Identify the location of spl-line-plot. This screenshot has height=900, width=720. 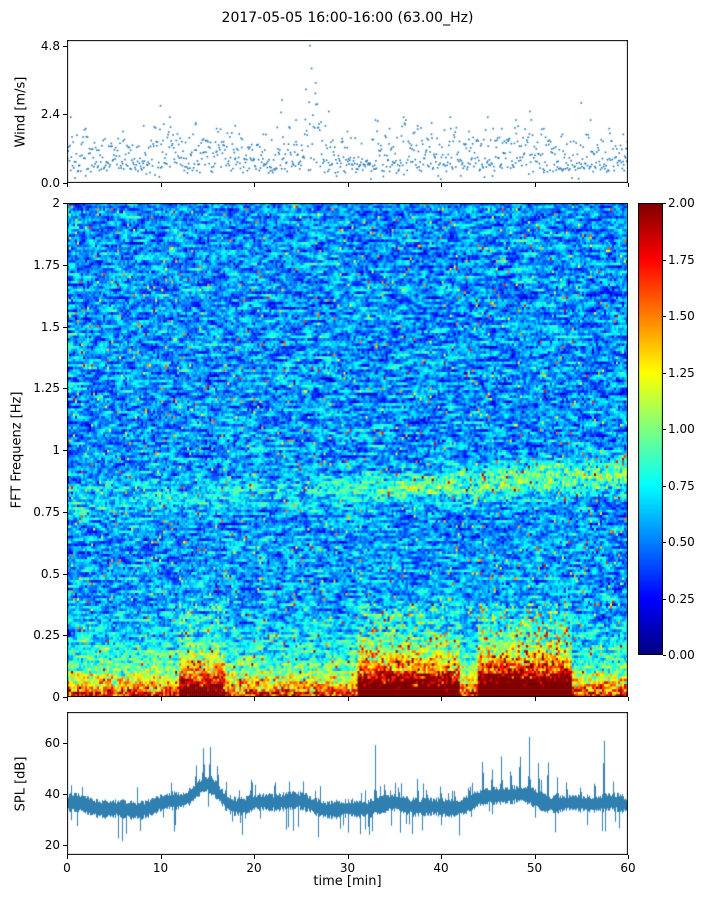
(347, 783).